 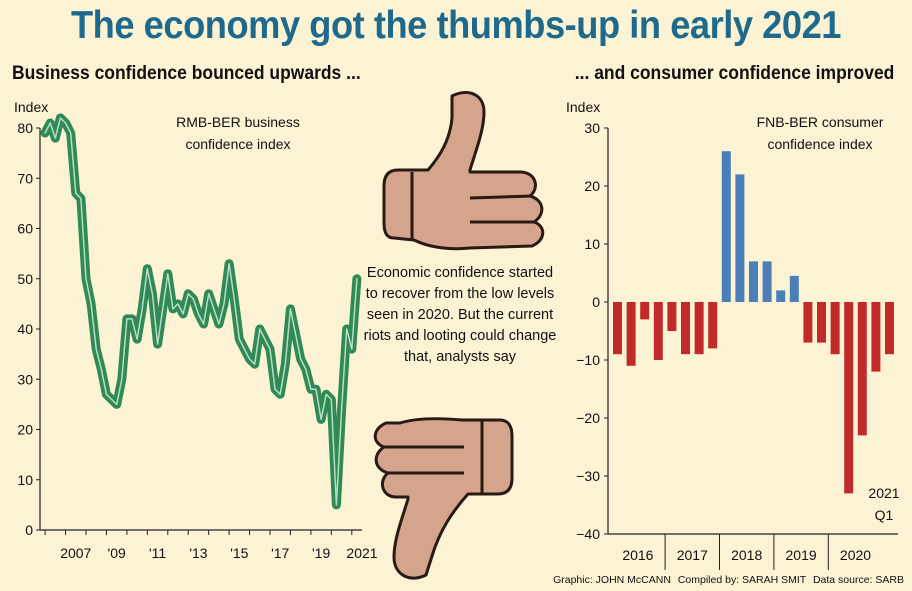 What do you see at coordinates (699, 328) in the screenshot?
I see `bar-2017Q3` at bounding box center [699, 328].